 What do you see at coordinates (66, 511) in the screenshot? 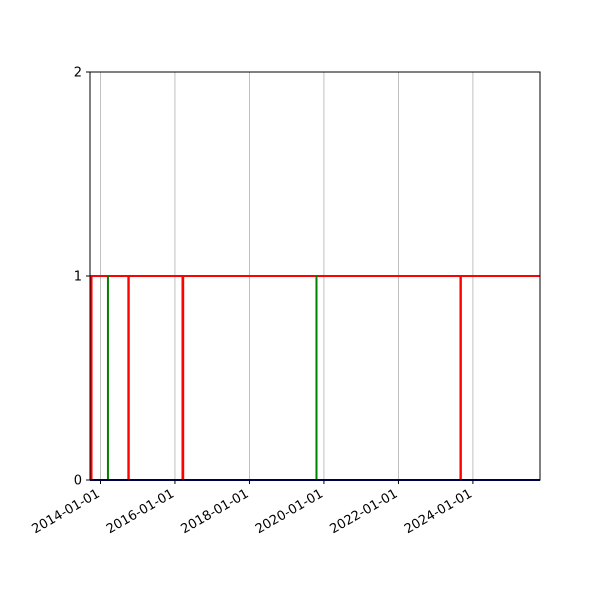
I see `x-tick-label: 2014-01-01` at bounding box center [66, 511].